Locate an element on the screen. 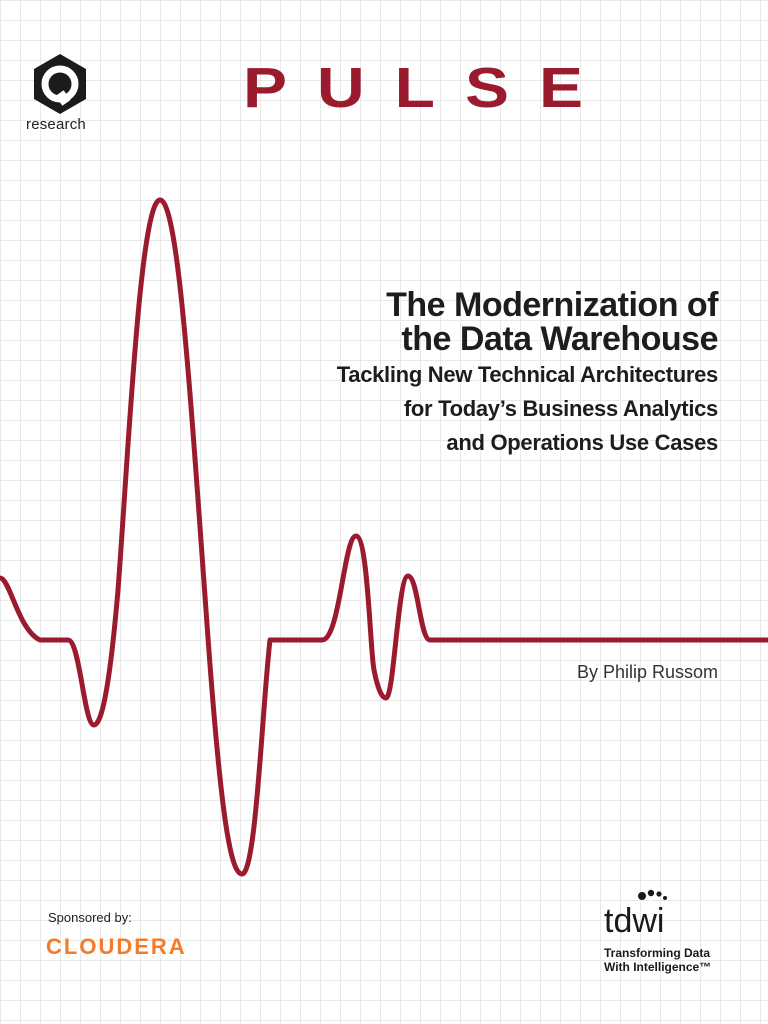 This screenshot has height=1024, width=768. tdwi-logo: tdwi is located at coordinates (635, 912).